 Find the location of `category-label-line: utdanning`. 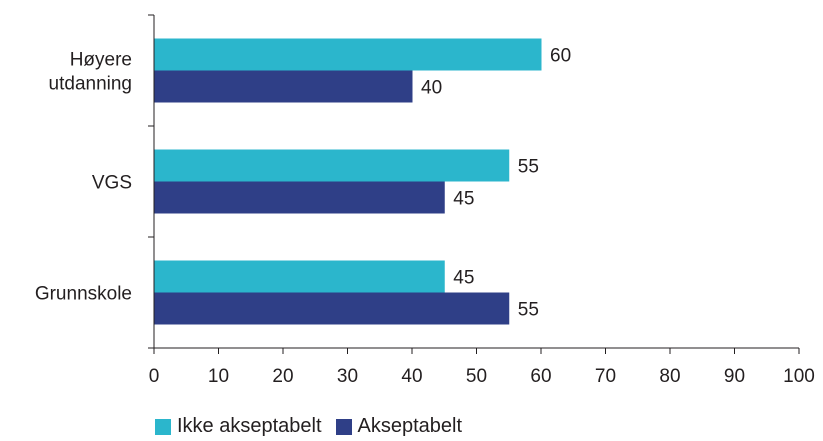

category-label-line: utdanning is located at coordinates (90, 84).